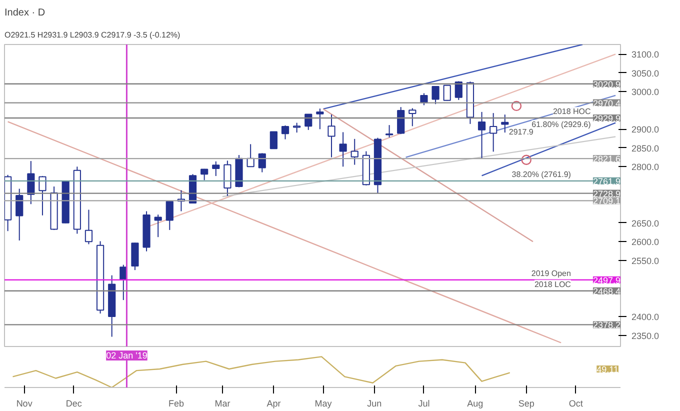 This screenshot has width=680, height=411. Describe the element at coordinates (606, 118) in the screenshot. I see `ref-line-label: 2929.9` at that location.